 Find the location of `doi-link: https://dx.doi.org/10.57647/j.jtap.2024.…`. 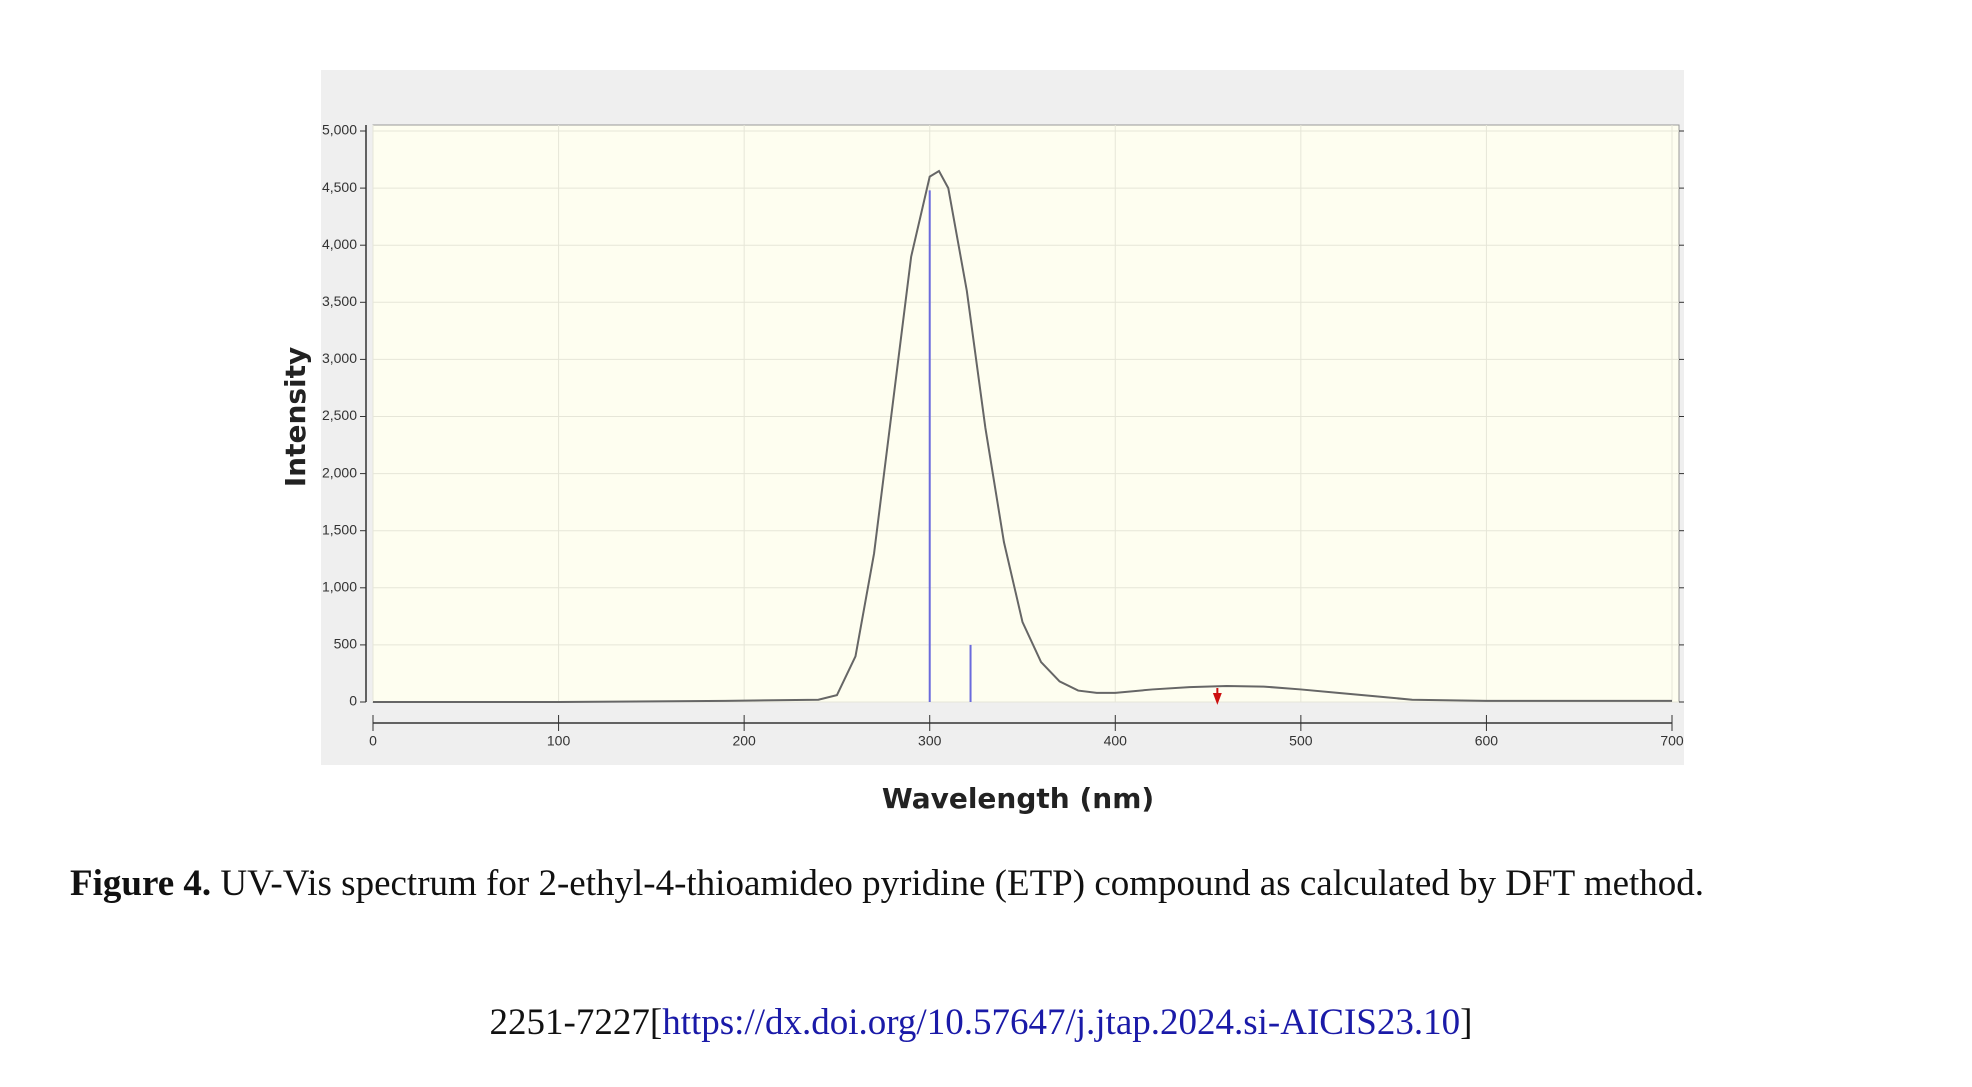

doi-link: https://dx.doi.org/10.57647/j.jtap.2024.… is located at coordinates (1061, 1022).